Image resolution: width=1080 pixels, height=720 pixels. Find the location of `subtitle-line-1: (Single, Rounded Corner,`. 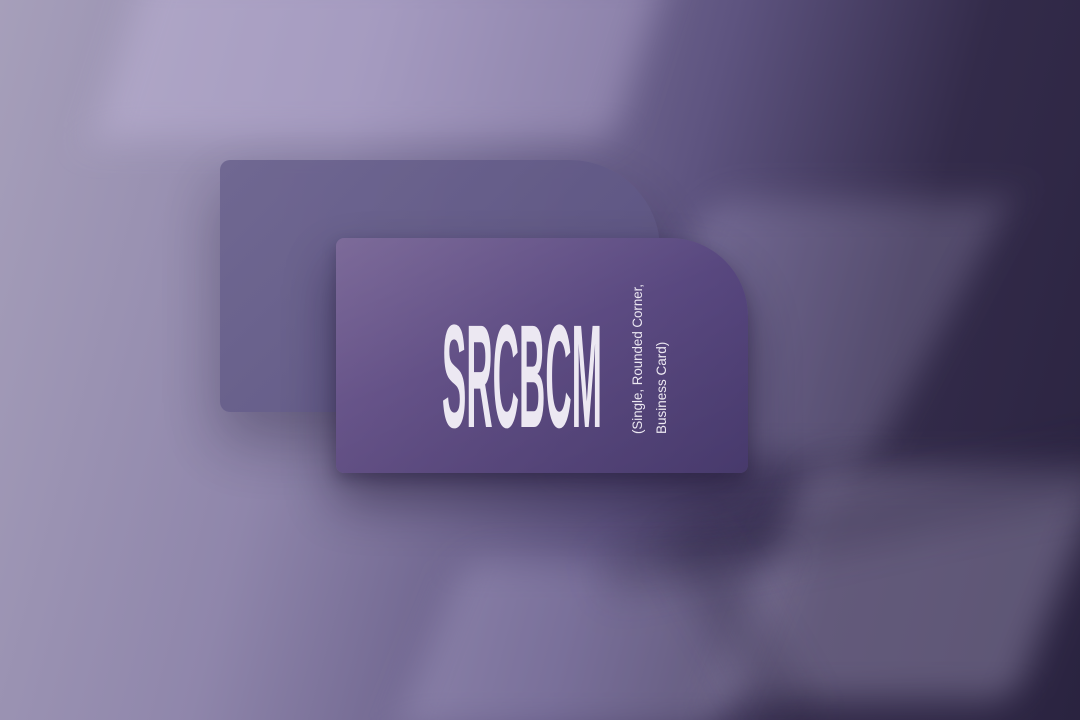

subtitle-line-1: (Single, Rounded Corner, is located at coordinates (637, 359).